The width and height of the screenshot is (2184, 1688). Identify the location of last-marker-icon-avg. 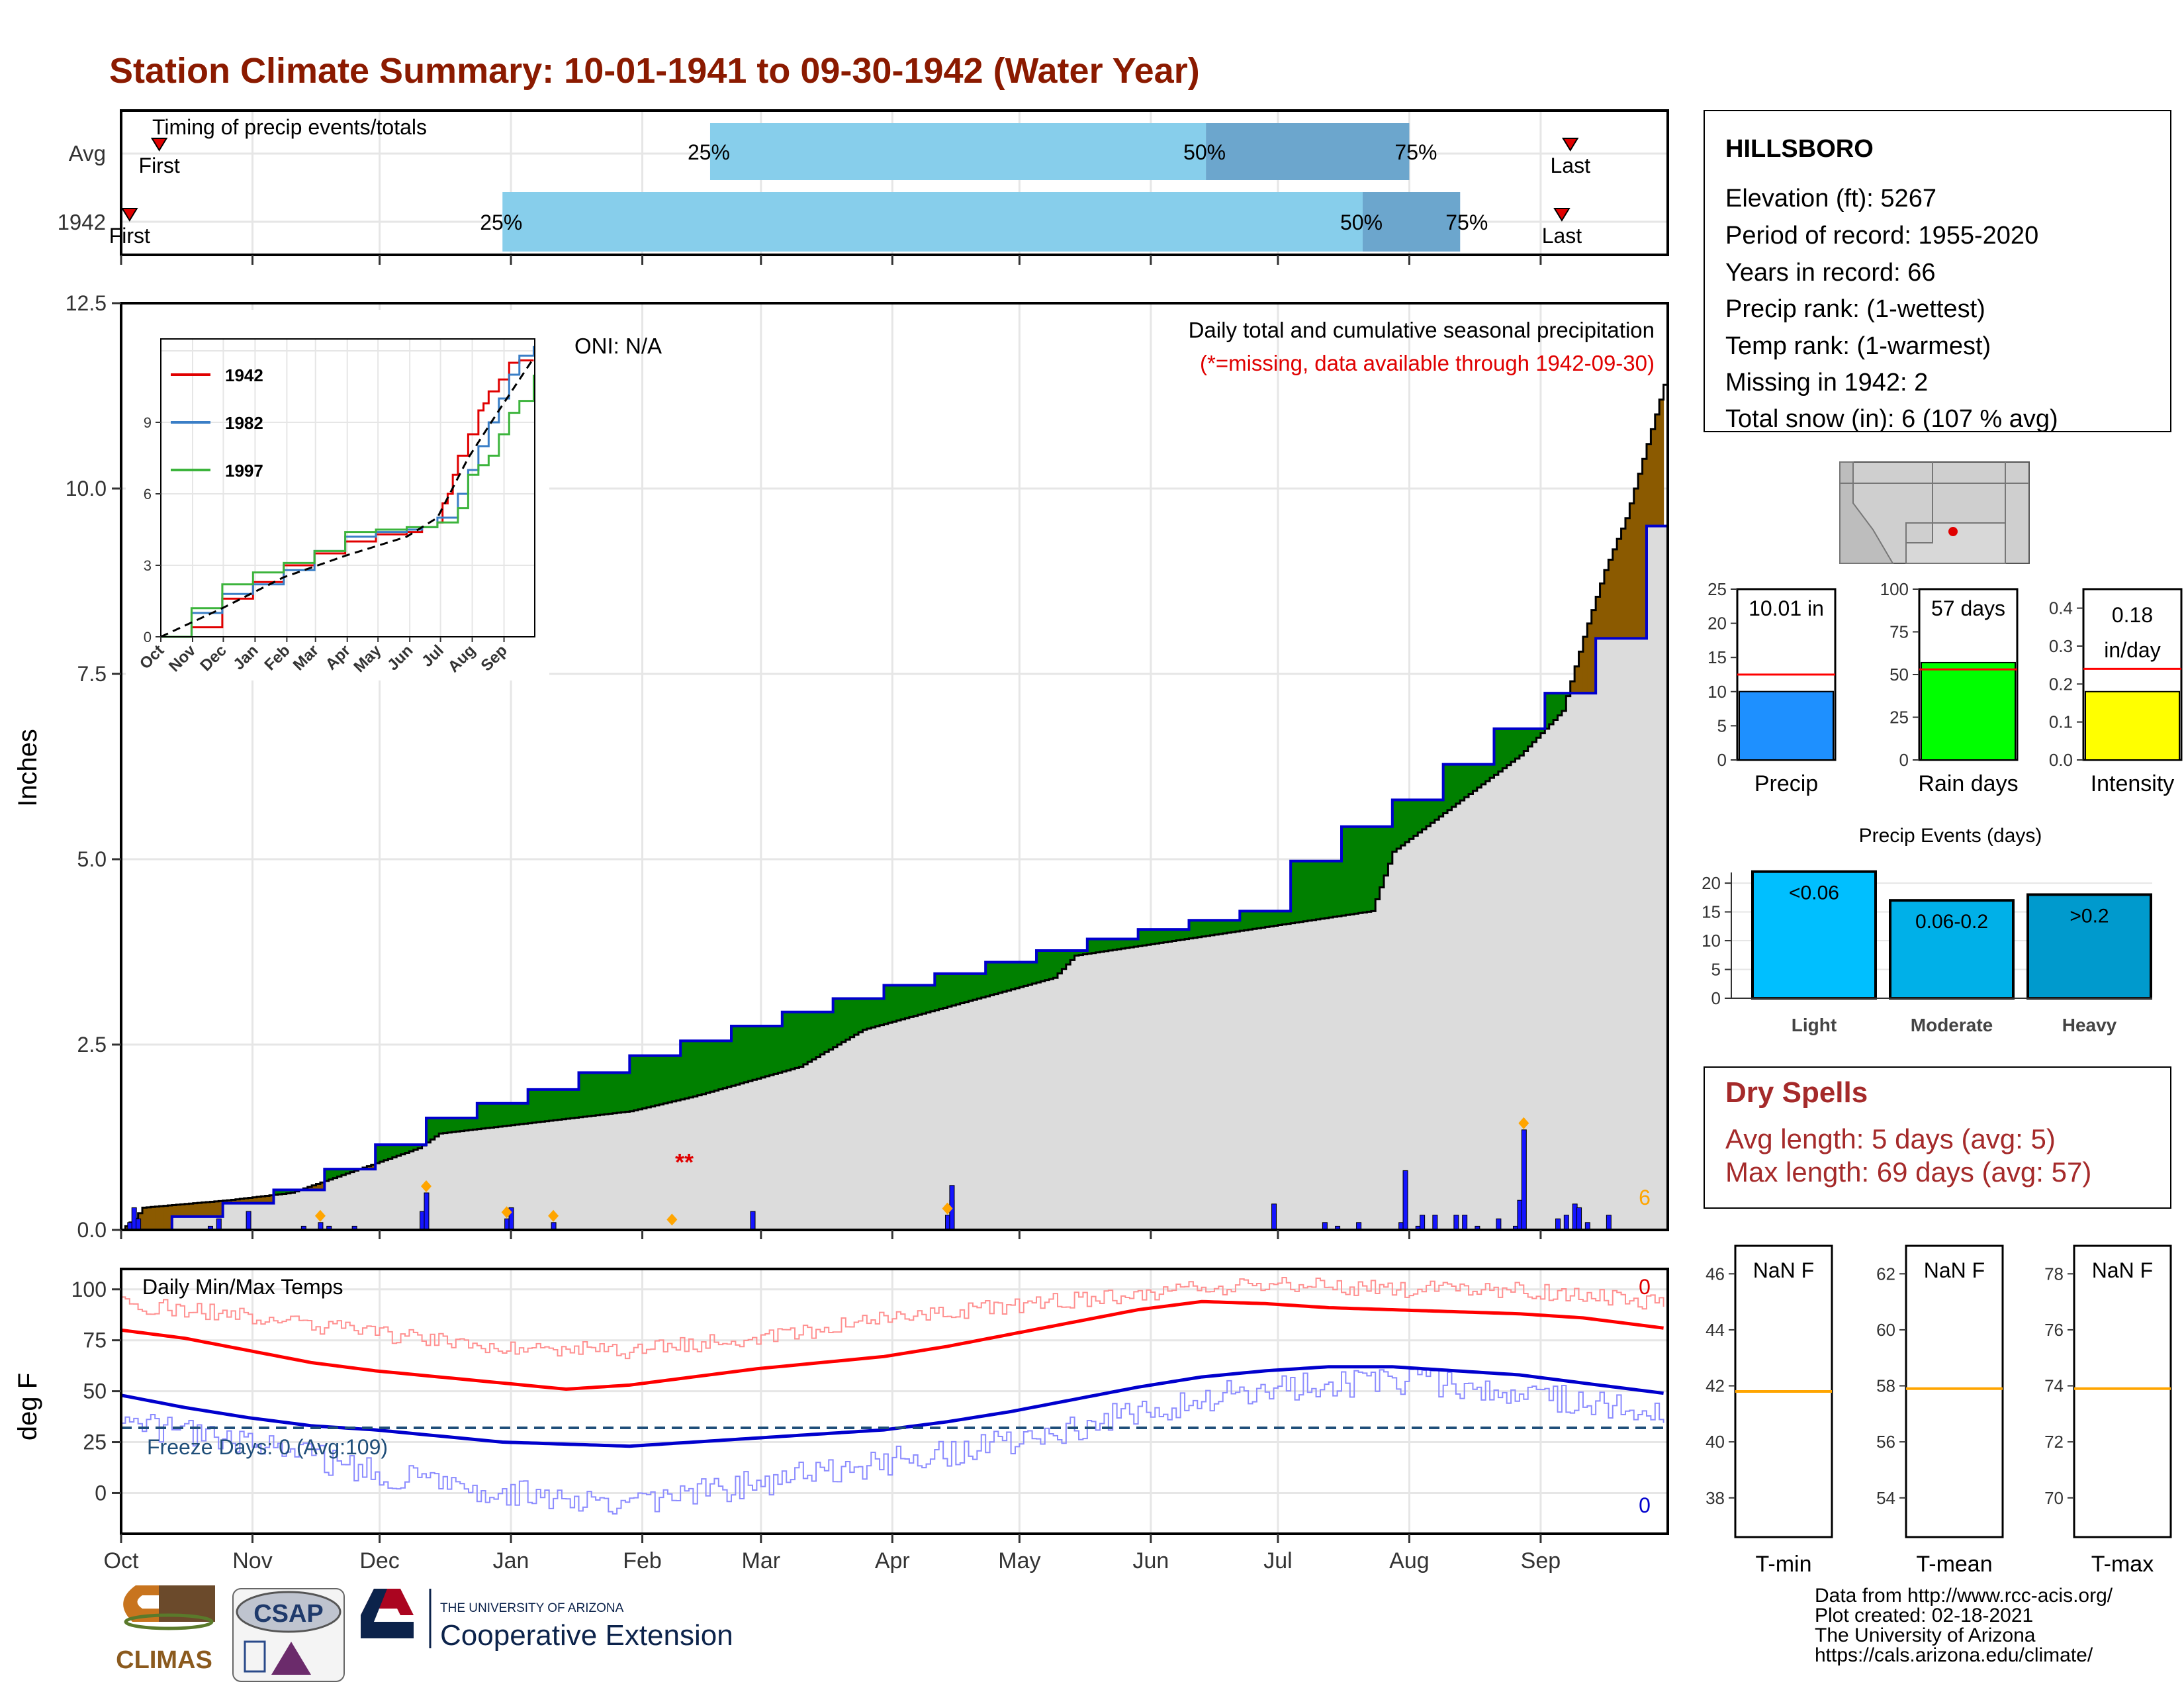
(1570, 145).